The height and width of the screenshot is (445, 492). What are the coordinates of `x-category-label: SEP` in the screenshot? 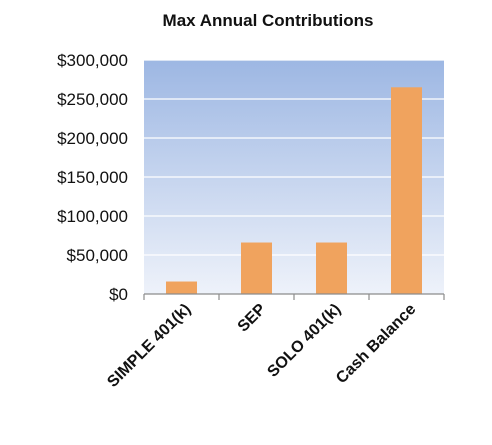 It's located at (252, 318).